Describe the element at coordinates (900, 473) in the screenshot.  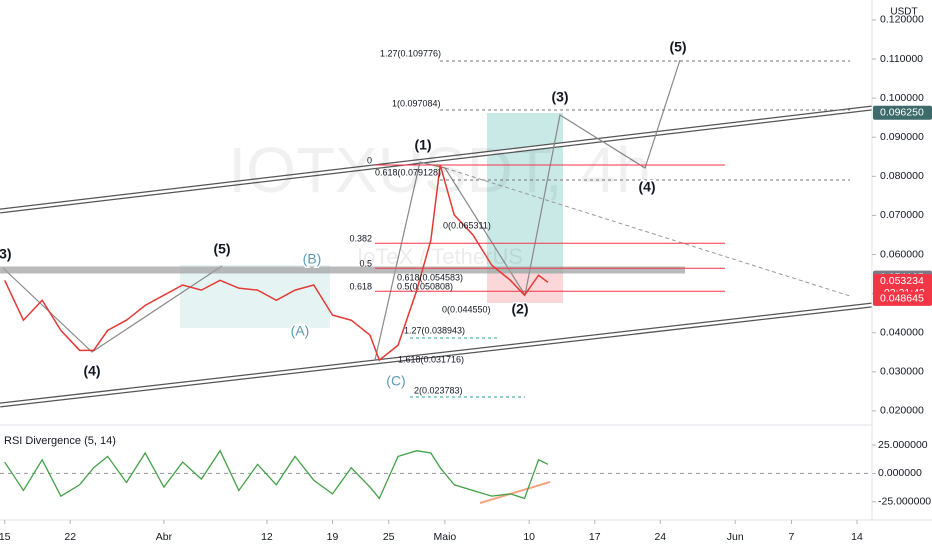
I see `y-tick-label: 0.000000` at that location.